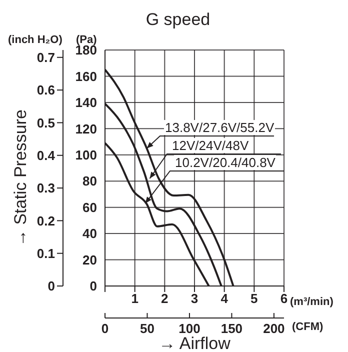 The image size is (348, 352). I want to click on annotation: 13.8V/27.6V/55.2V, so click(220, 127).